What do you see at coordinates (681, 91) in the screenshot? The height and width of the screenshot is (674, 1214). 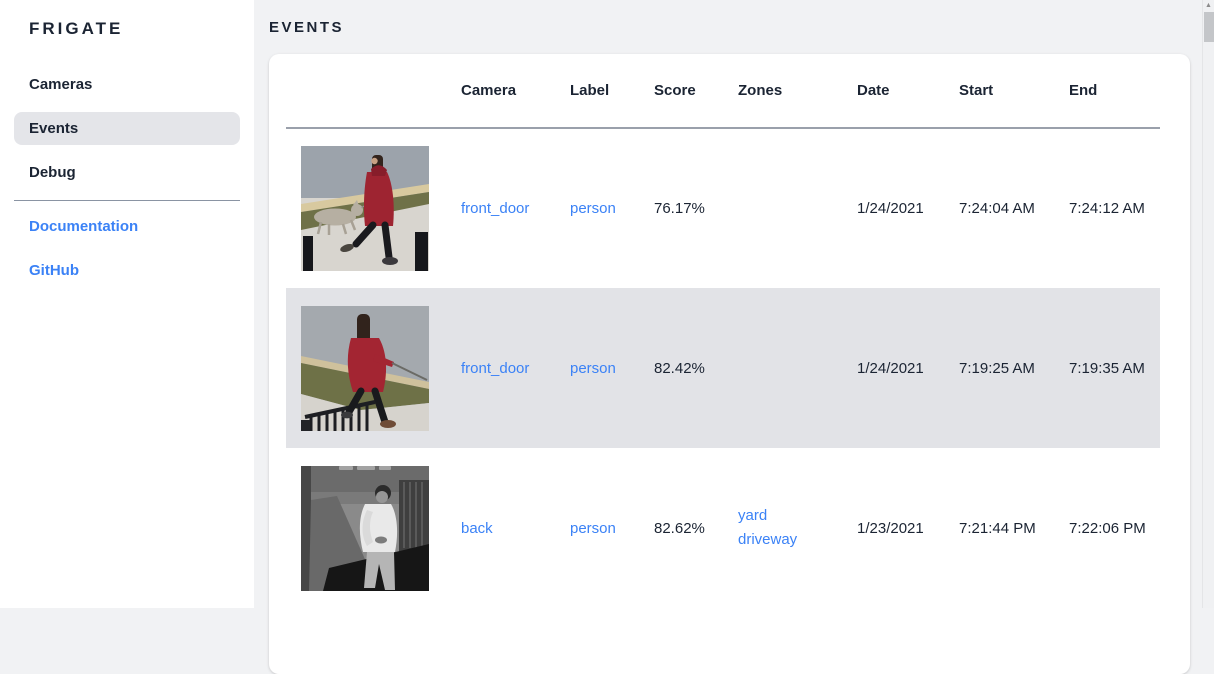 I see `column-header-score: Score` at bounding box center [681, 91].